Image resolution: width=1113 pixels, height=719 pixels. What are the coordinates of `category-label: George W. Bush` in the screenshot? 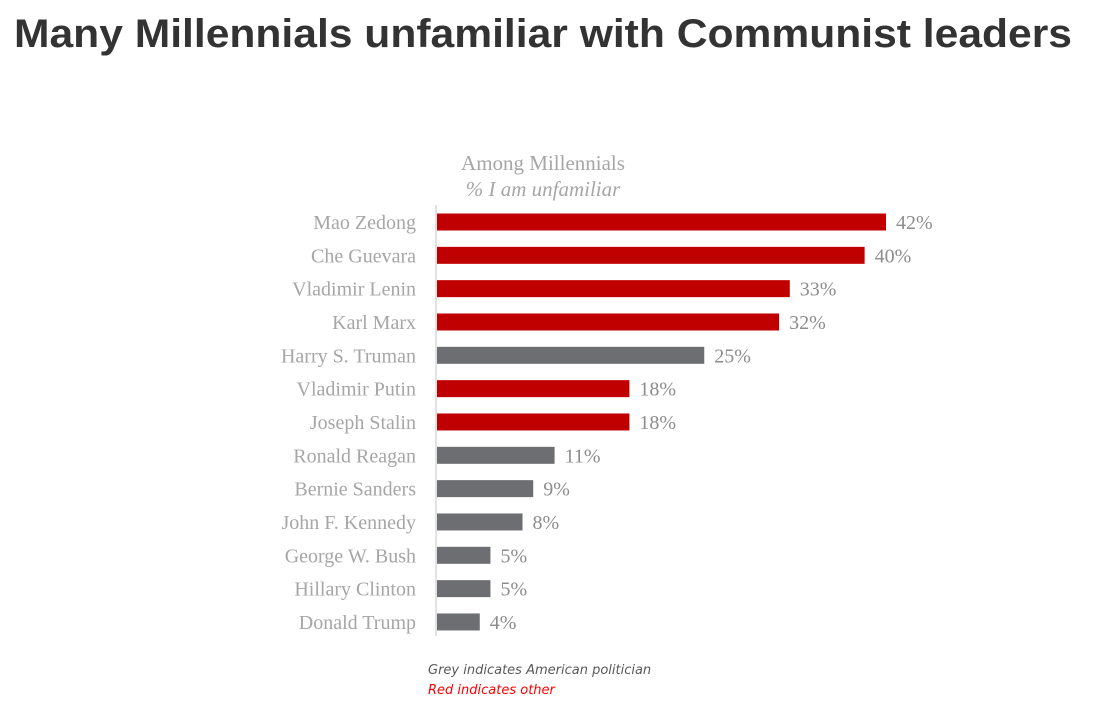 It's located at (350, 556).